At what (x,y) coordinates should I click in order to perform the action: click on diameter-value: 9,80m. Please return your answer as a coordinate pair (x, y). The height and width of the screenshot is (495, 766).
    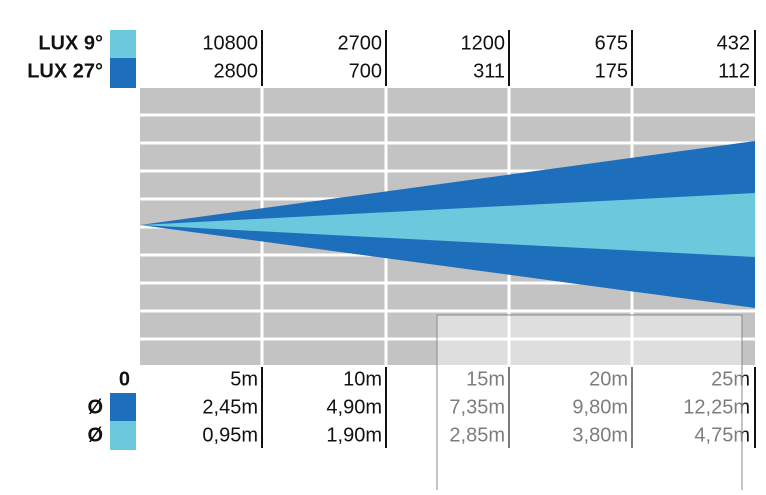
    Looking at the image, I should click on (600, 407).